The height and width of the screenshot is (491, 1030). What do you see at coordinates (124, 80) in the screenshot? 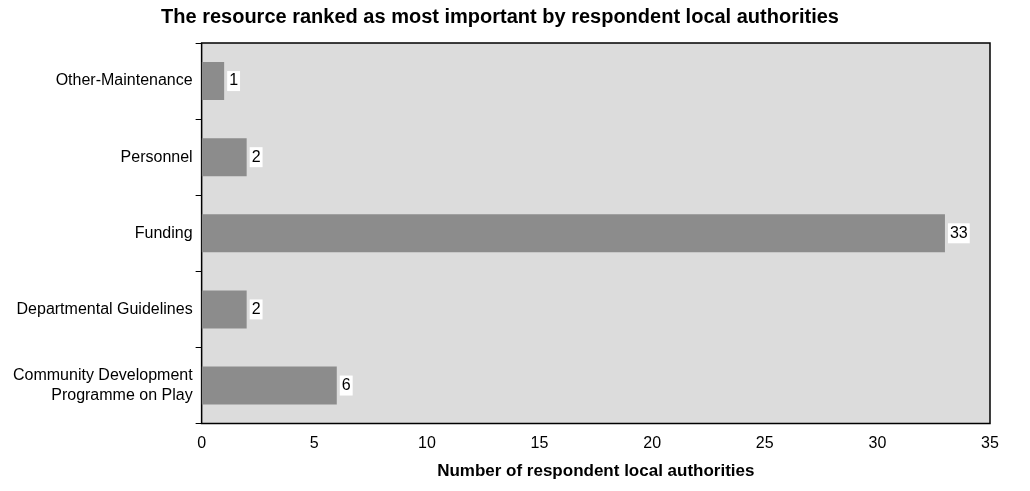
I see `y-tick-label: Other-Maintenance` at bounding box center [124, 80].